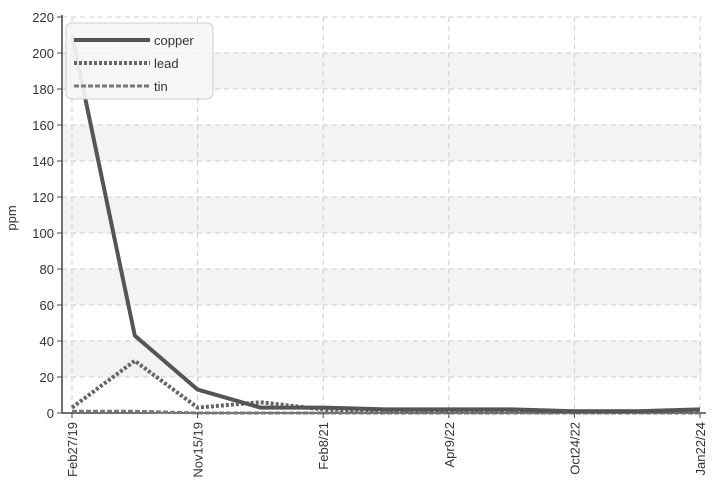 The image size is (713, 499). What do you see at coordinates (574, 448) in the screenshot?
I see `x-tick-label: Oct24/22` at bounding box center [574, 448].